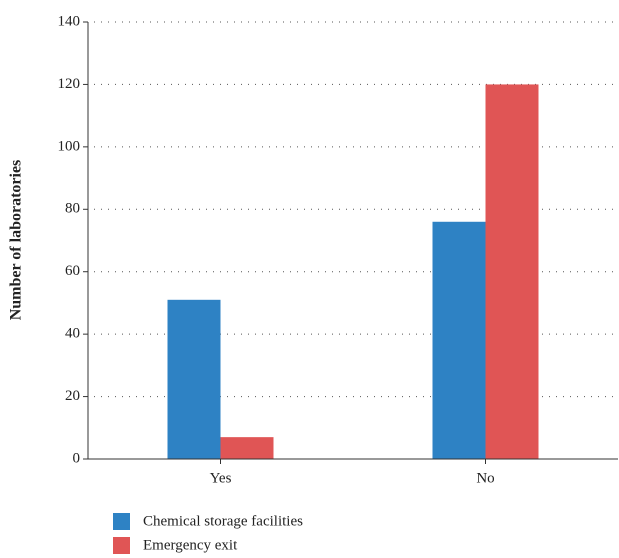  Describe the element at coordinates (221, 478) in the screenshot. I see `x-tick-label: Yes` at that location.